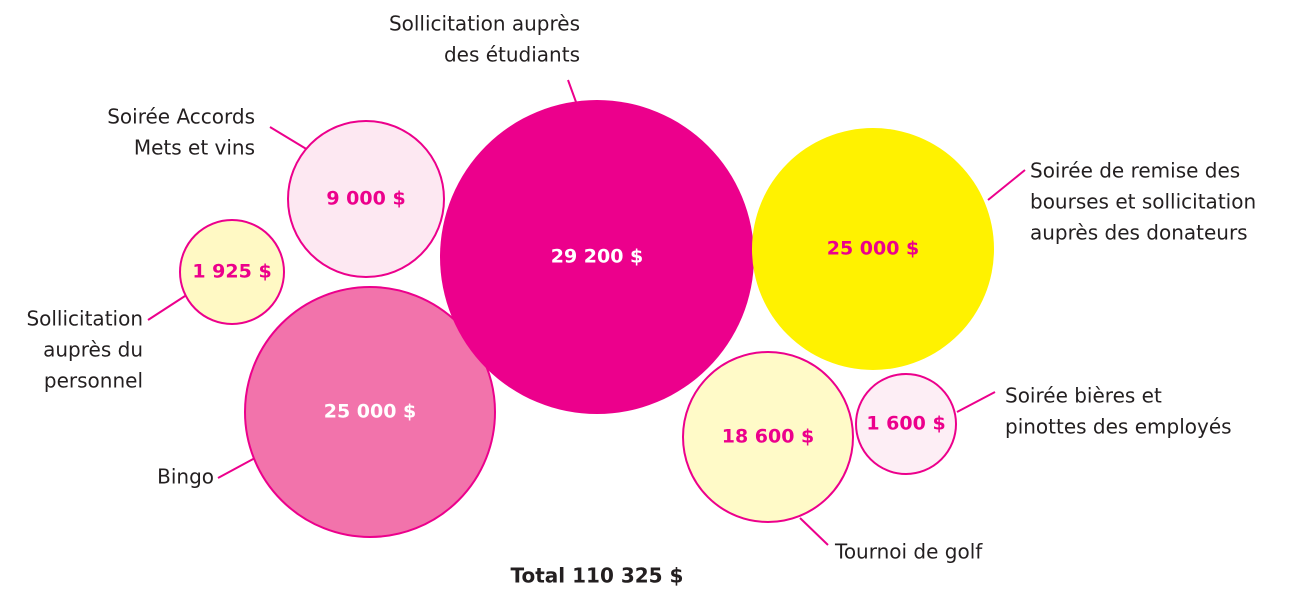 The height and width of the screenshot is (592, 1290). Describe the element at coordinates (194, 148) in the screenshot. I see `bubble-label: Mets et vins` at that location.